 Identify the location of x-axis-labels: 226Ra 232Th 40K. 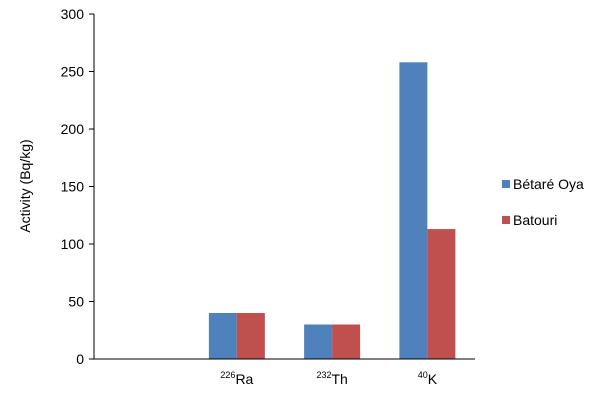
(328, 378).